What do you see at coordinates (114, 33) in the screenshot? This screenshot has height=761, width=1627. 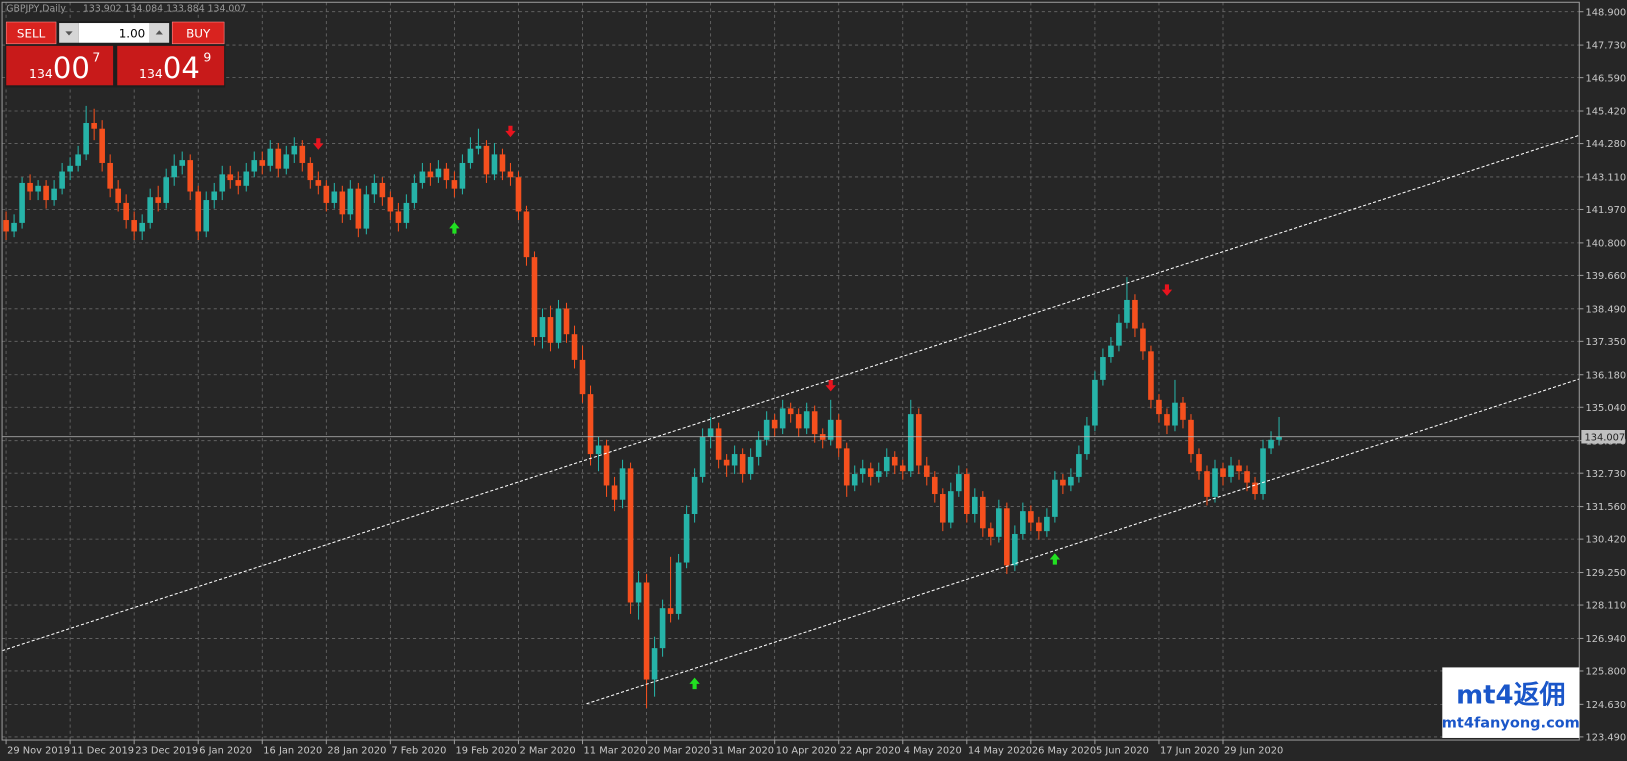 I see `lot-input` at bounding box center [114, 33].